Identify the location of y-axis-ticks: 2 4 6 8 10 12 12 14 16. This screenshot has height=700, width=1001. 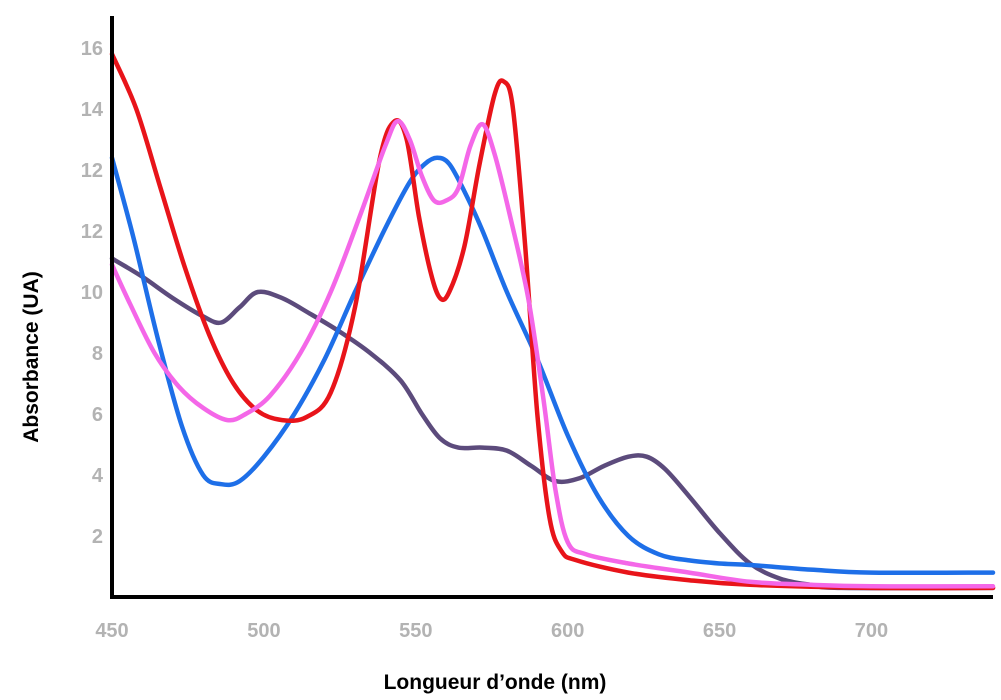
(92, 293).